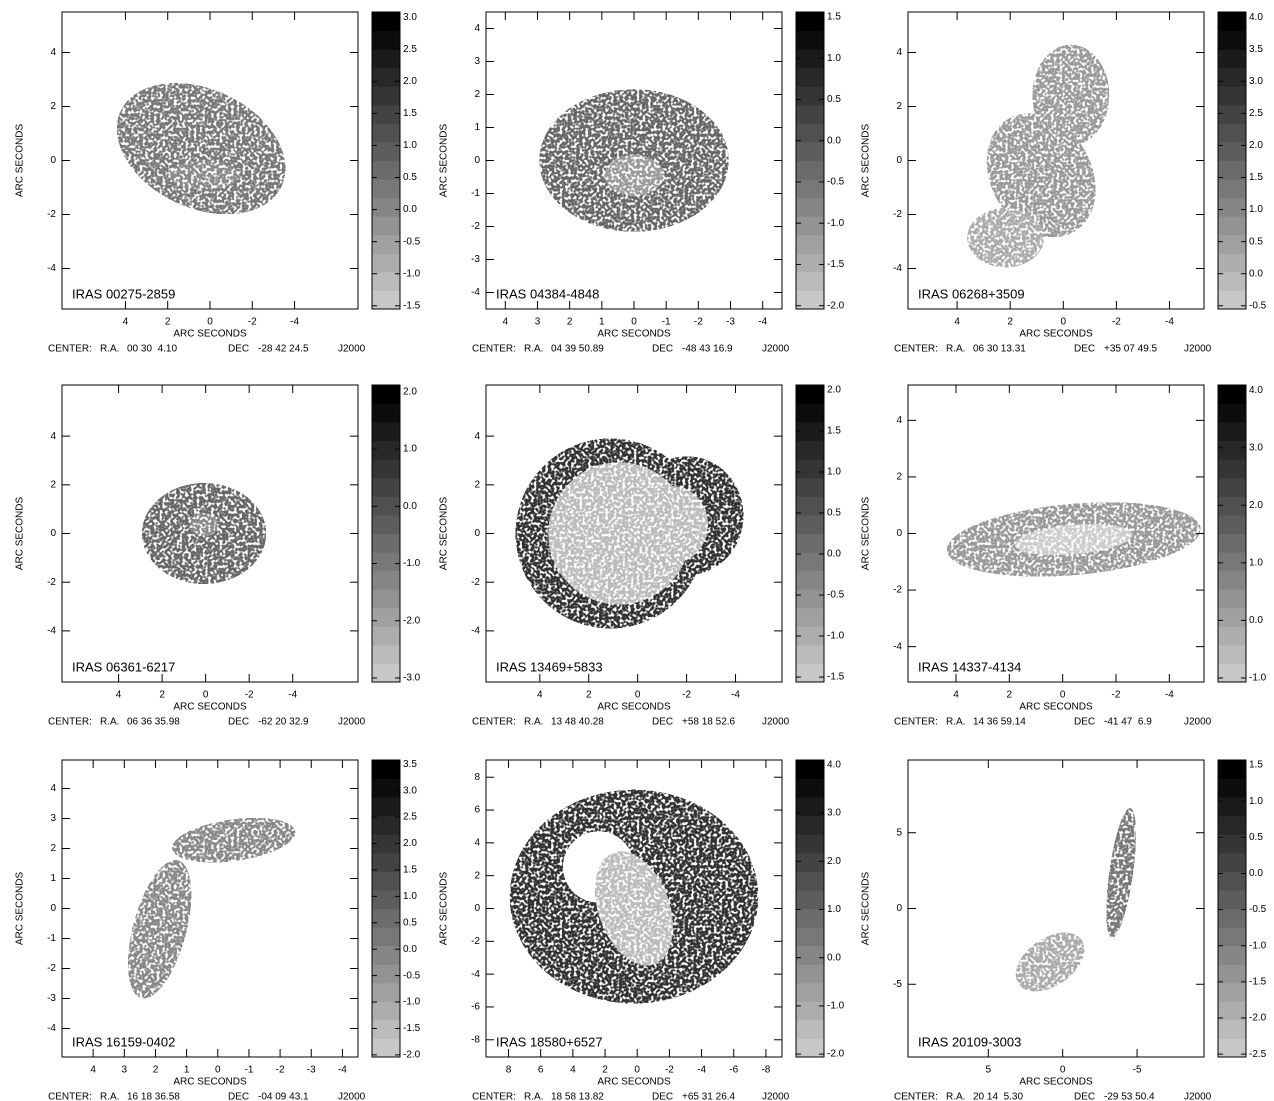 Image resolution: width=1274 pixels, height=1101 pixels. What do you see at coordinates (733, 1070) in the screenshot?
I see `x-tick-label: -6` at bounding box center [733, 1070].